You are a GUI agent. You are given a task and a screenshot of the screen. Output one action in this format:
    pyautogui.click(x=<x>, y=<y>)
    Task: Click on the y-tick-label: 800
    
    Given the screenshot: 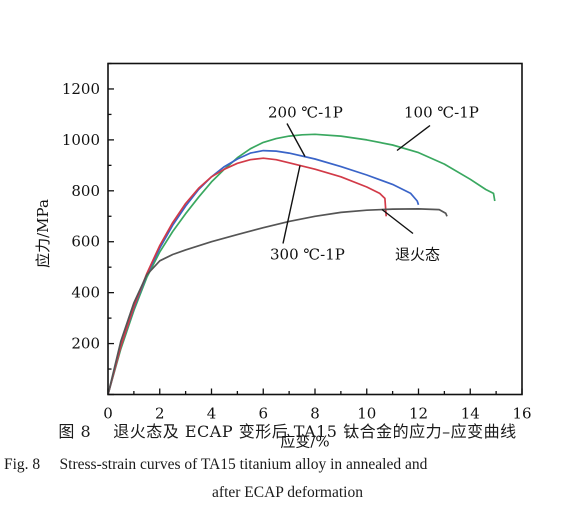 What is the action you would take?
    pyautogui.click(x=85, y=191)
    